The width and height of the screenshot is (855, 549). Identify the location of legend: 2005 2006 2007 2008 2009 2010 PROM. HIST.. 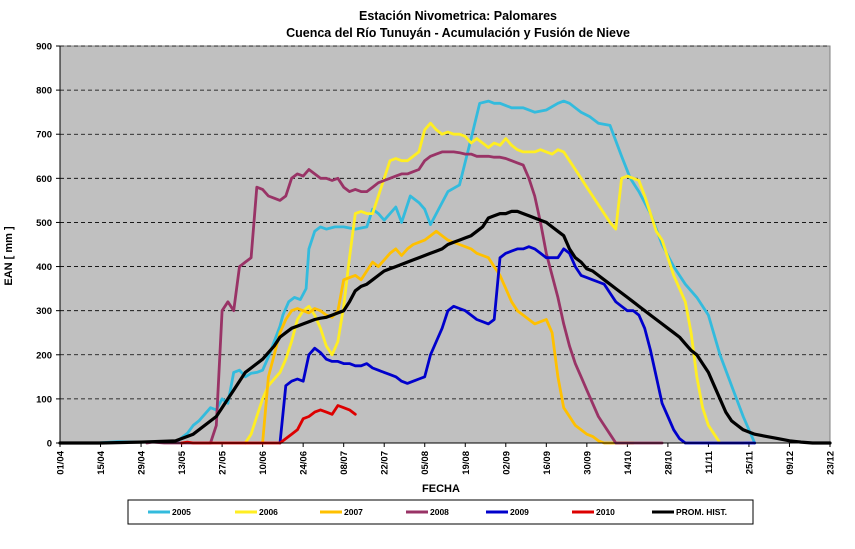
(440, 512).